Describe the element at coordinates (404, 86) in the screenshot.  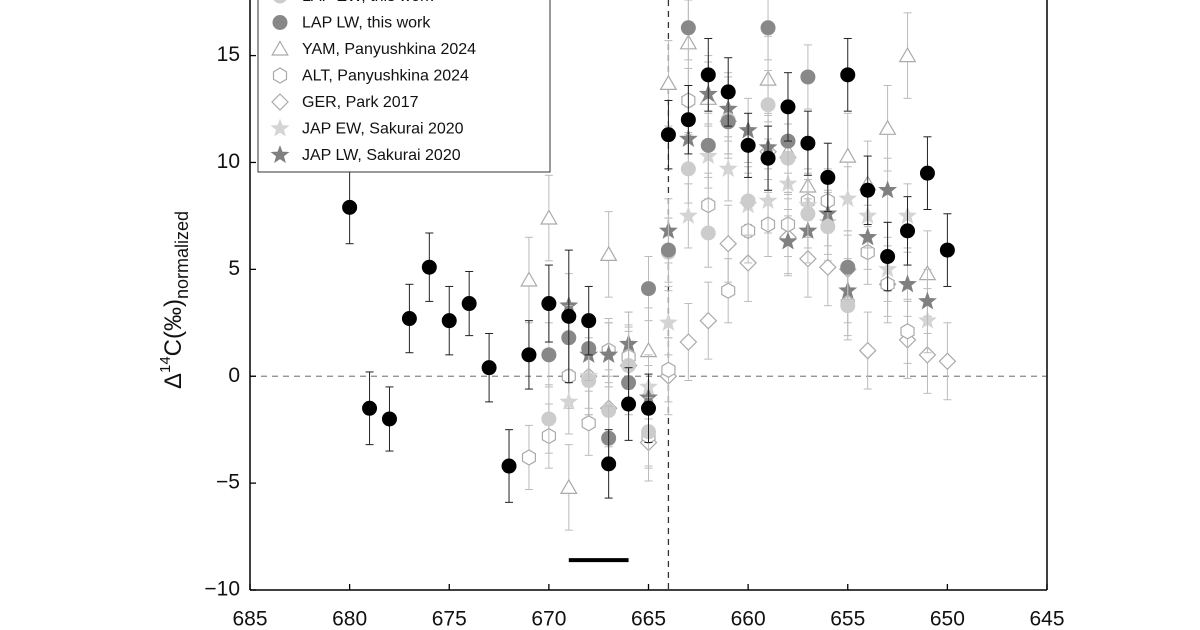
I see `legend-box` at that location.